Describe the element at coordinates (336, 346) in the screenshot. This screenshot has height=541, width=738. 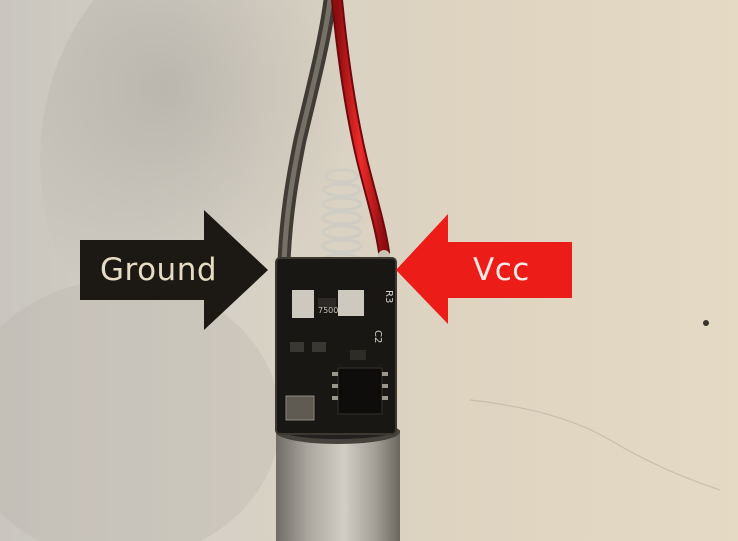
I see `pcb-board` at that location.